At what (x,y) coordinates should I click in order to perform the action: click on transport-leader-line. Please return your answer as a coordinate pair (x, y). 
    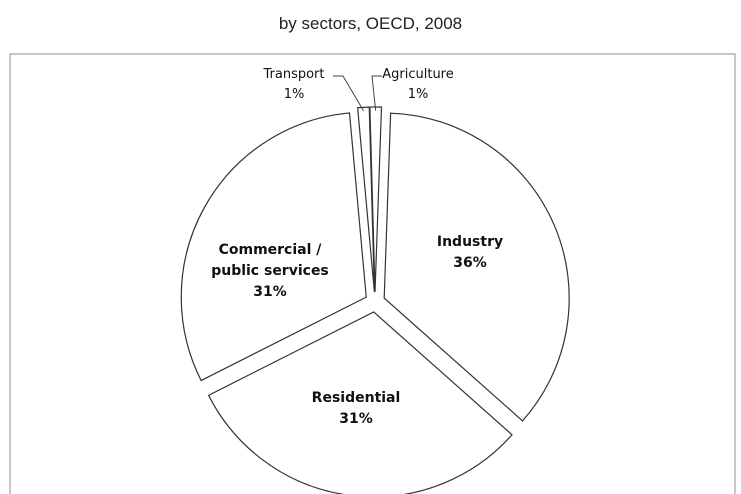
    Looking at the image, I should click on (349, 93).